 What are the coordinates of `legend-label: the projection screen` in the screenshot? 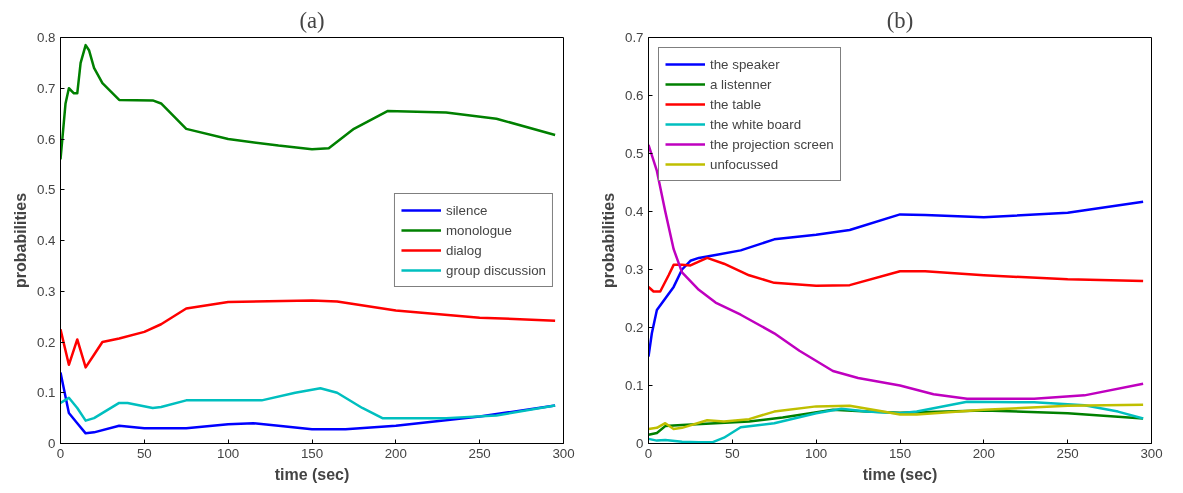 It's located at (772, 144).